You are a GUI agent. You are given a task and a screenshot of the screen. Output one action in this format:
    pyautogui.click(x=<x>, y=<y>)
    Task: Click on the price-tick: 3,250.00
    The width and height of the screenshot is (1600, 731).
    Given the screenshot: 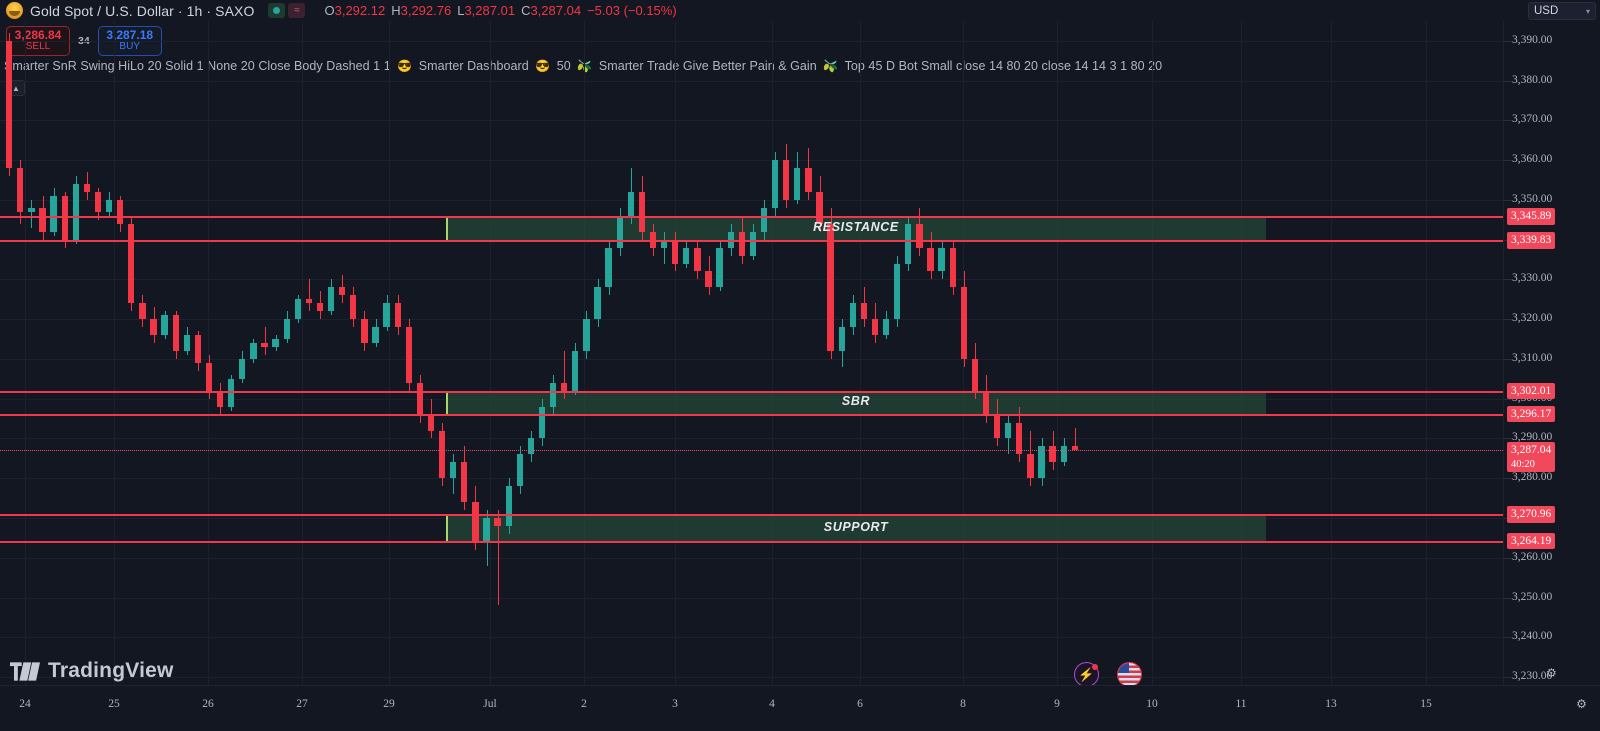 What is the action you would take?
    pyautogui.click(x=1532, y=596)
    